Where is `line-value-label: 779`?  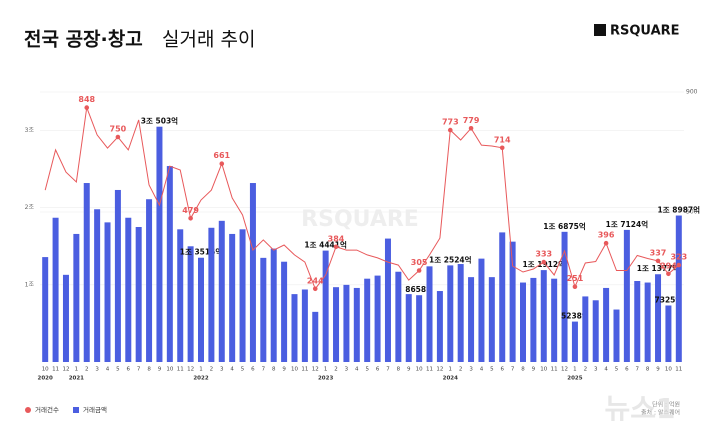
line-value-label: 779 is located at coordinates (471, 120).